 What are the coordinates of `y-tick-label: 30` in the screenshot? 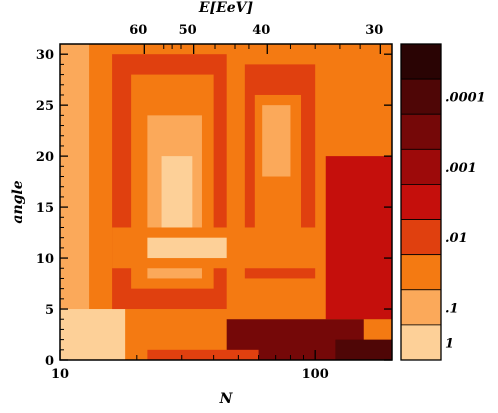 It's located at (45, 55).